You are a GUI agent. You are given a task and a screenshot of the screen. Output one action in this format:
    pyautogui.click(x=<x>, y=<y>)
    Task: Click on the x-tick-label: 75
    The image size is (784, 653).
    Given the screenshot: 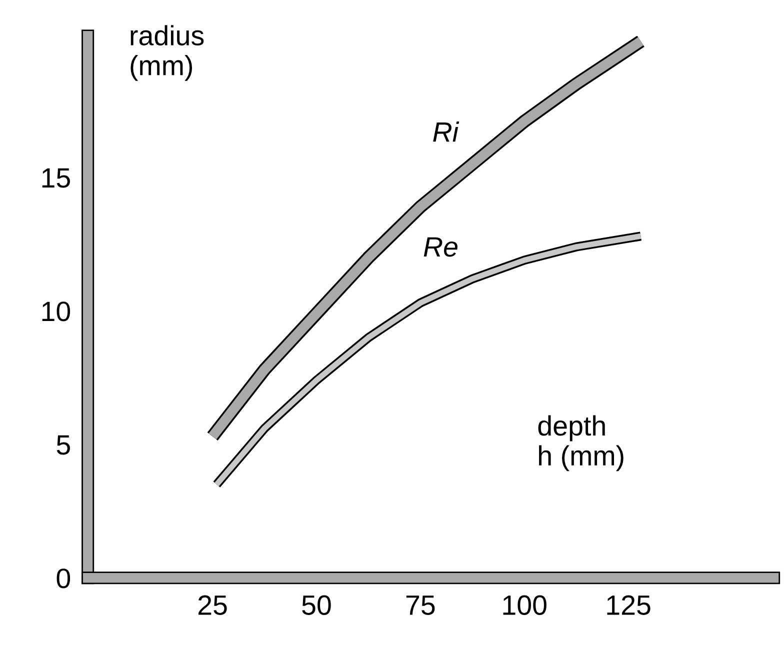 What is the action you would take?
    pyautogui.click(x=420, y=605)
    